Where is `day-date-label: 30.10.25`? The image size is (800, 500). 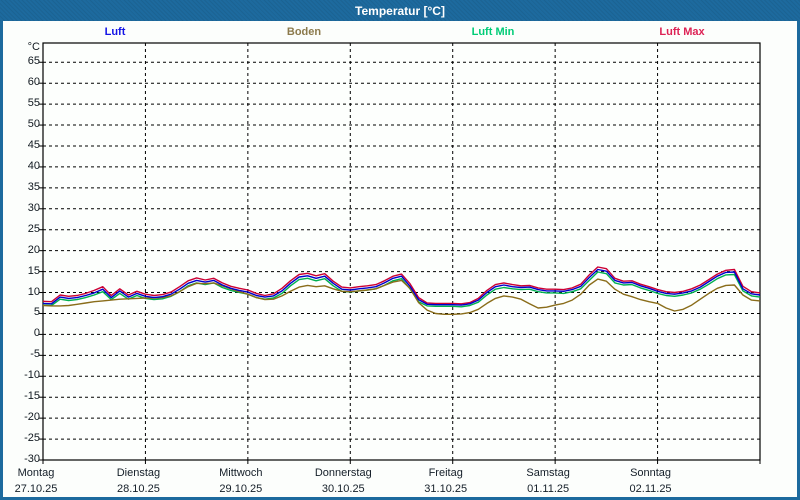 day-date-label: 30.10.25 is located at coordinates (343, 489).